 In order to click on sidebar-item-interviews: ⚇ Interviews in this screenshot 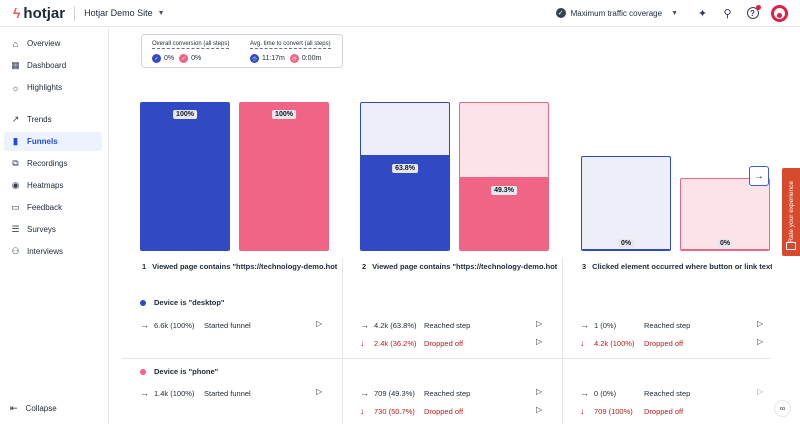, I will do `click(53, 251)`.